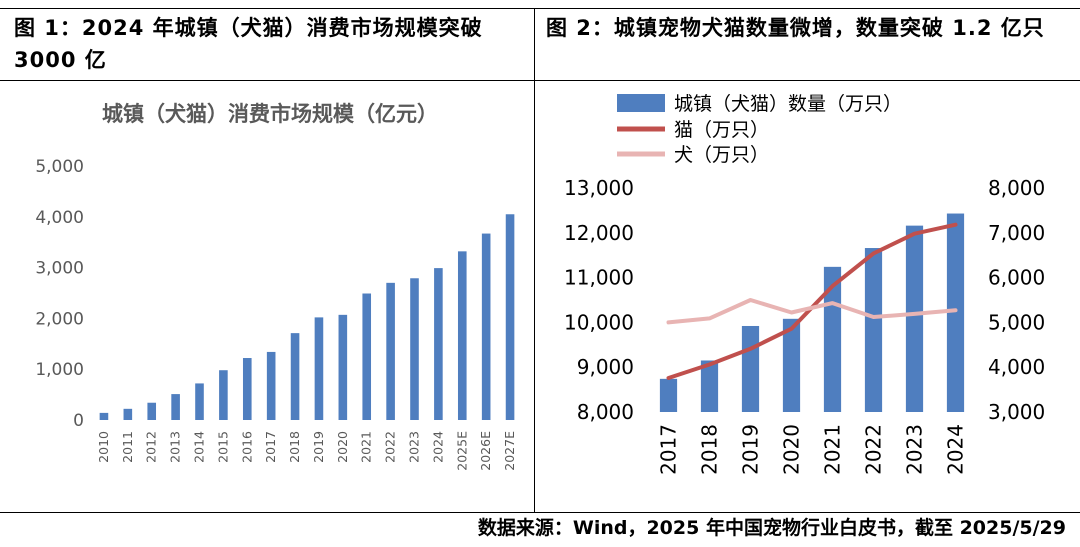 Image resolution: width=1080 pixels, height=547 pixels. Describe the element at coordinates (599, 188) in the screenshot. I see `left-y-tick-label: 13,000` at that location.